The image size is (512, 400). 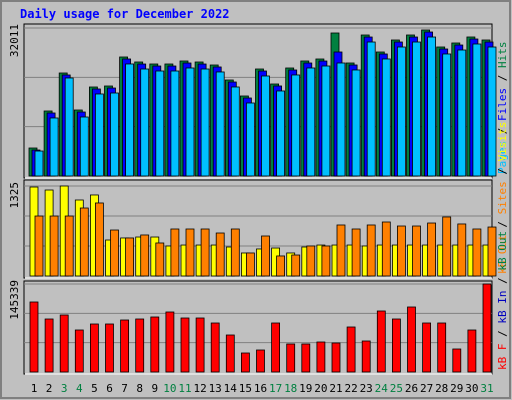 I want to click on x-tick-label: 7, so click(x=124, y=388).